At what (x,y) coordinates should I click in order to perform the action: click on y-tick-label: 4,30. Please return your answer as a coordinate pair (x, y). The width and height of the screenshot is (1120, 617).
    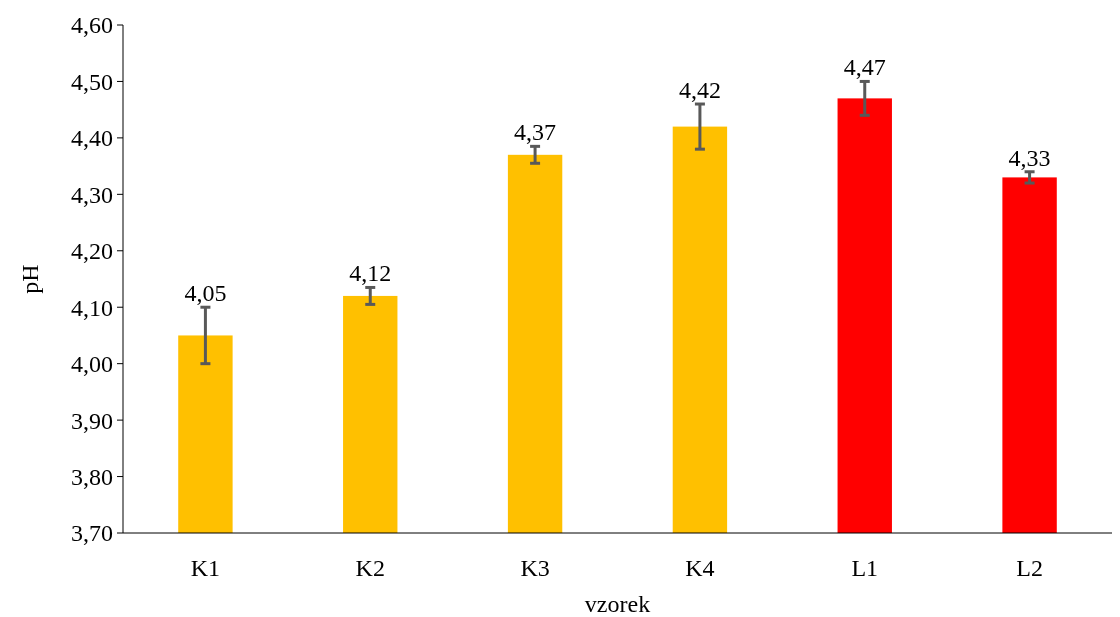
    Looking at the image, I should click on (92, 194).